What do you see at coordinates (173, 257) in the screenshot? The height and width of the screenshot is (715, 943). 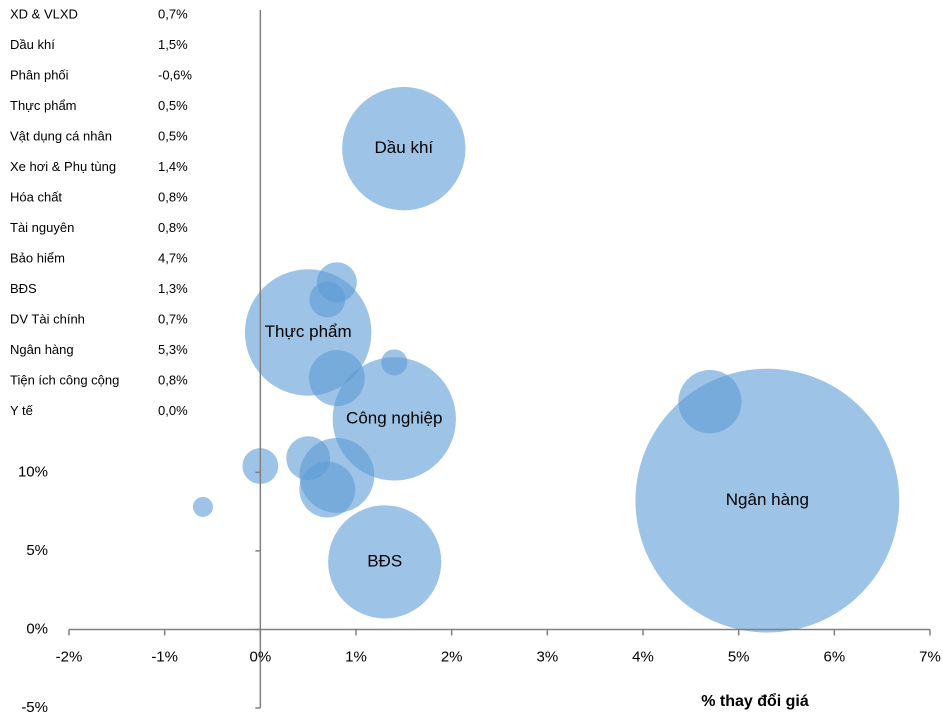 I see `table-value: 4,7%` at bounding box center [173, 257].